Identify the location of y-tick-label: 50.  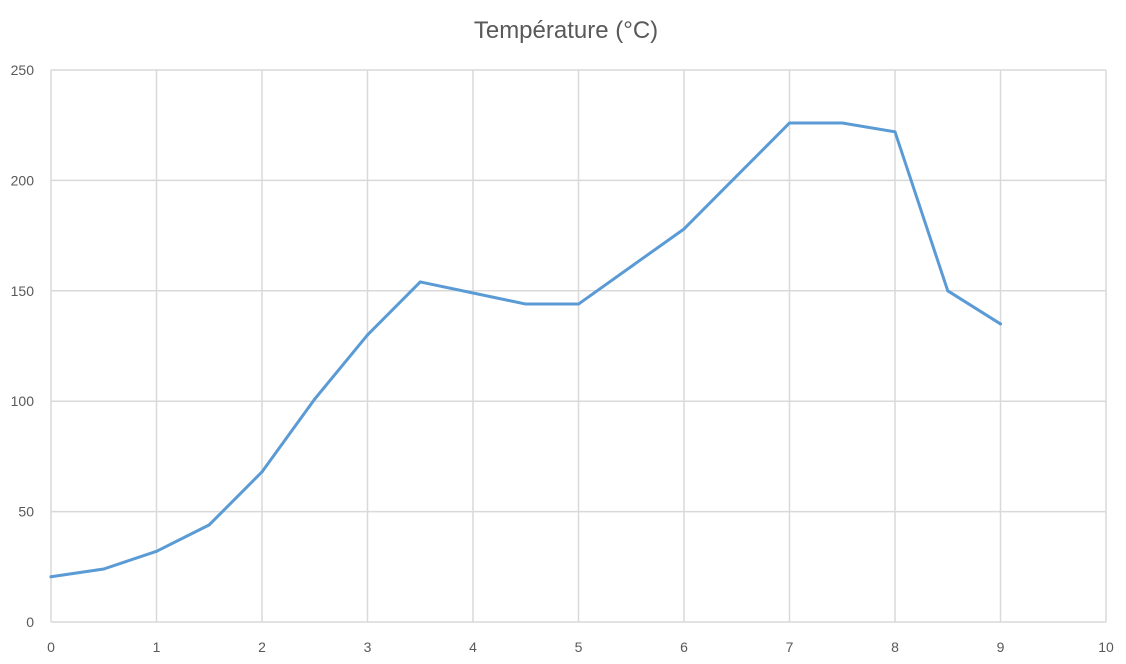
(26, 512).